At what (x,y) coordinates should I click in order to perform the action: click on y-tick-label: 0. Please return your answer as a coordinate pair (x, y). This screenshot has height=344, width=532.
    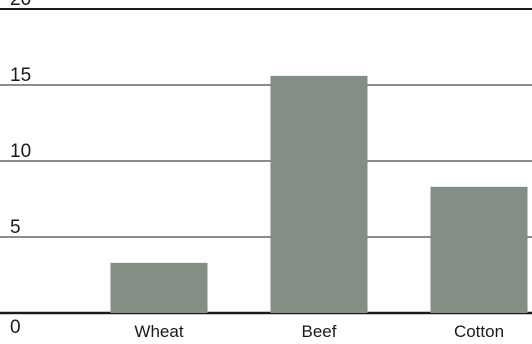
    Looking at the image, I should click on (15, 327).